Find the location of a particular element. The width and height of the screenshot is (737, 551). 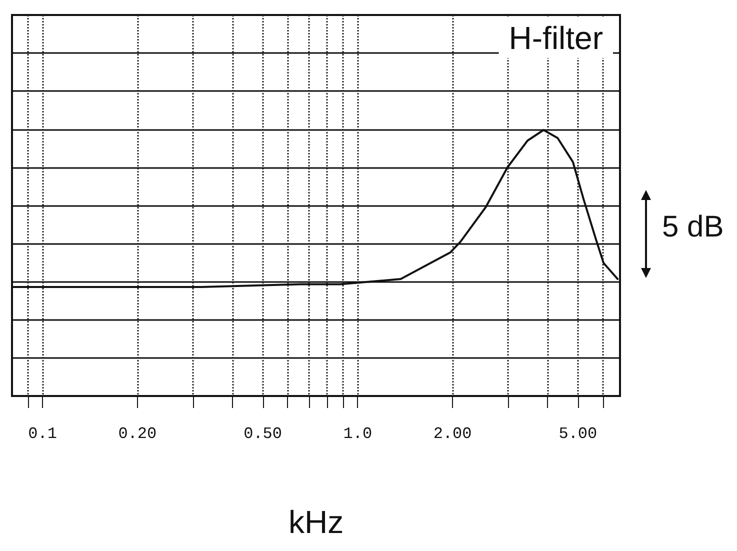

x-tick-label: 1.0 is located at coordinates (357, 434).